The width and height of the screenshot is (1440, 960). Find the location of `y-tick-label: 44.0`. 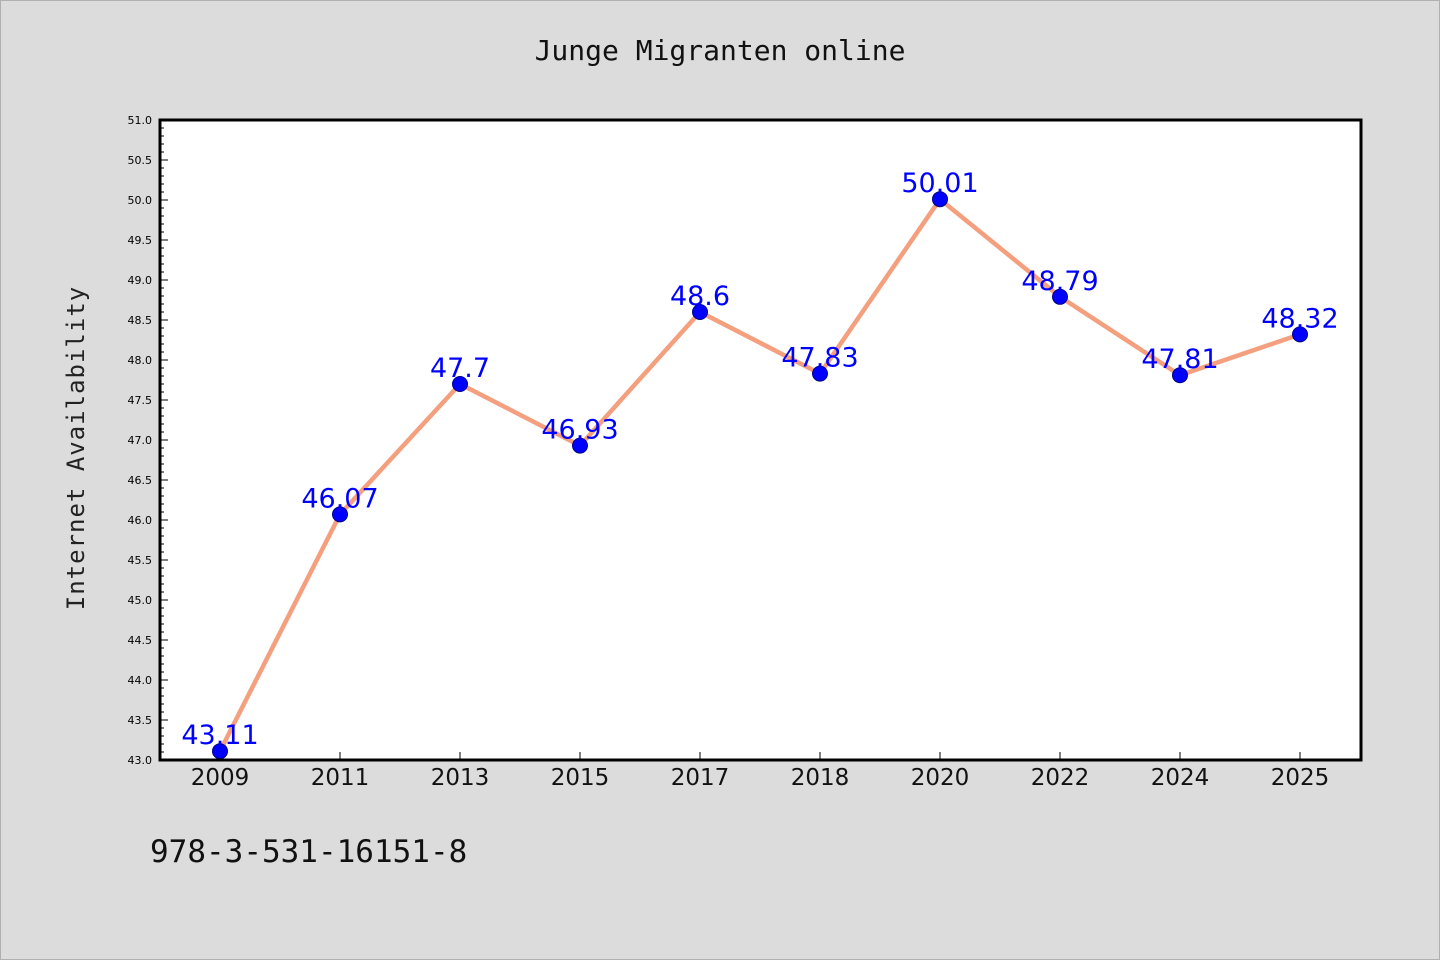

y-tick-label: 44.0 is located at coordinates (140, 680).